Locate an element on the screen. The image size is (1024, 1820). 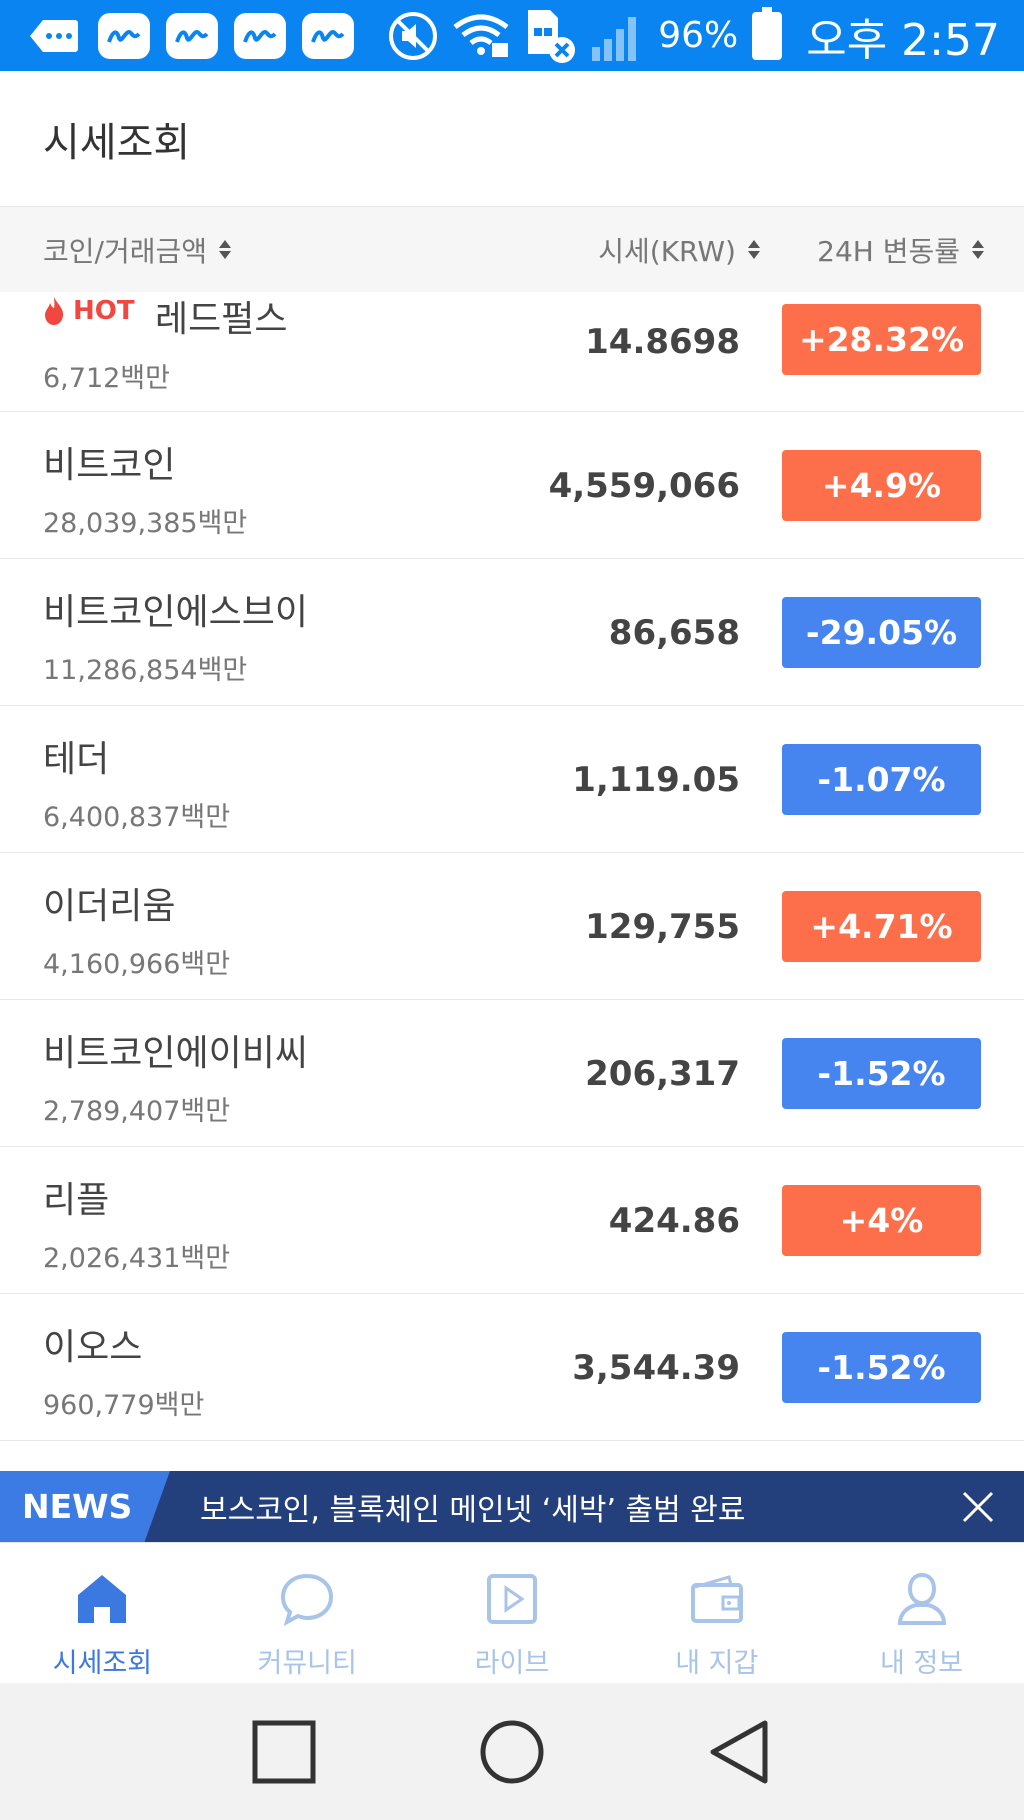
coin-name: 비트코인에이비씨 is located at coordinates (175, 1053).